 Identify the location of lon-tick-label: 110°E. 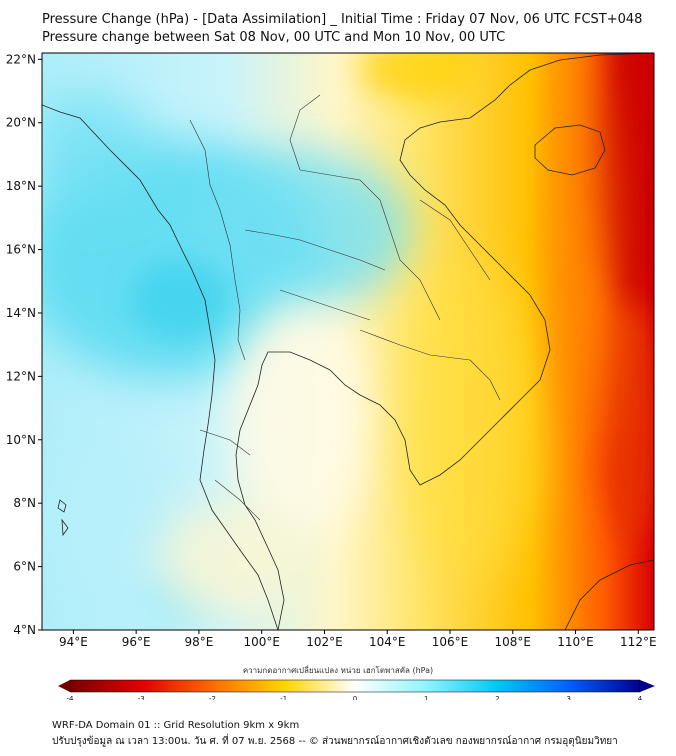
(575, 642).